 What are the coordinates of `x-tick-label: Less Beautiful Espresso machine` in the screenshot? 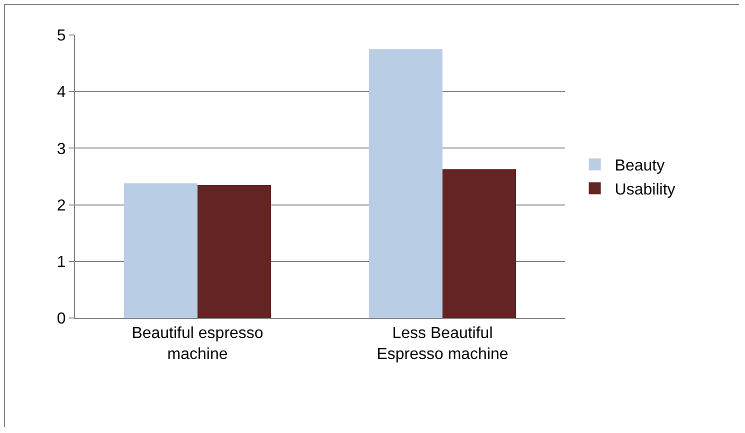 It's located at (442, 344).